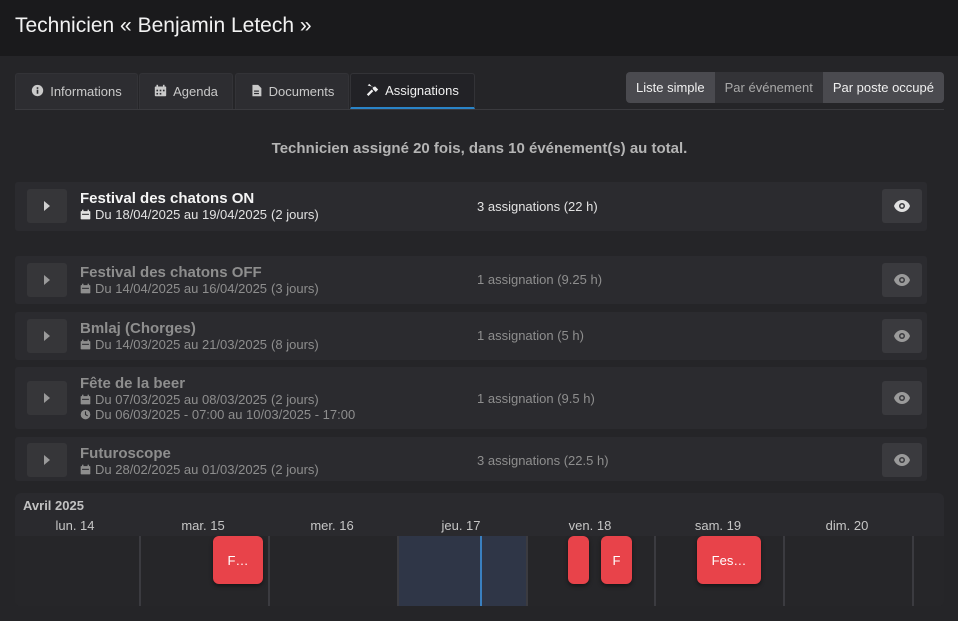  What do you see at coordinates (167, 198) in the screenshot?
I see `event-title: Festival des chatons ON` at bounding box center [167, 198].